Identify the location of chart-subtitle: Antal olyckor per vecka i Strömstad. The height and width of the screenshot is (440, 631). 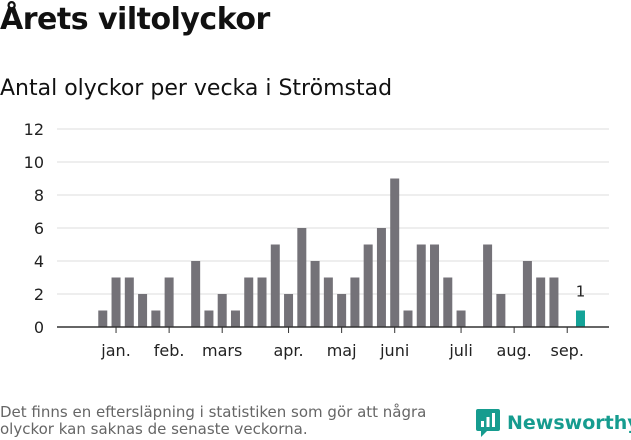
(196, 88).